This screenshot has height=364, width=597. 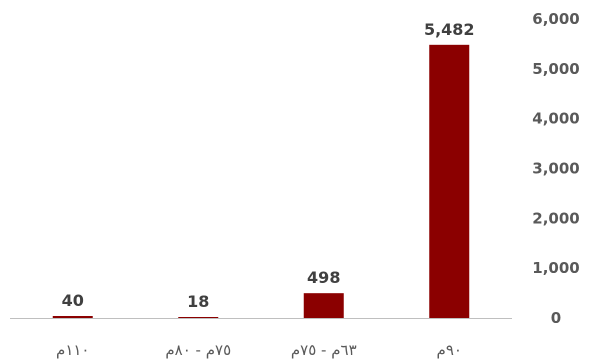 What do you see at coordinates (449, 29) in the screenshot?
I see `bar-data-label: 5,482` at bounding box center [449, 29].